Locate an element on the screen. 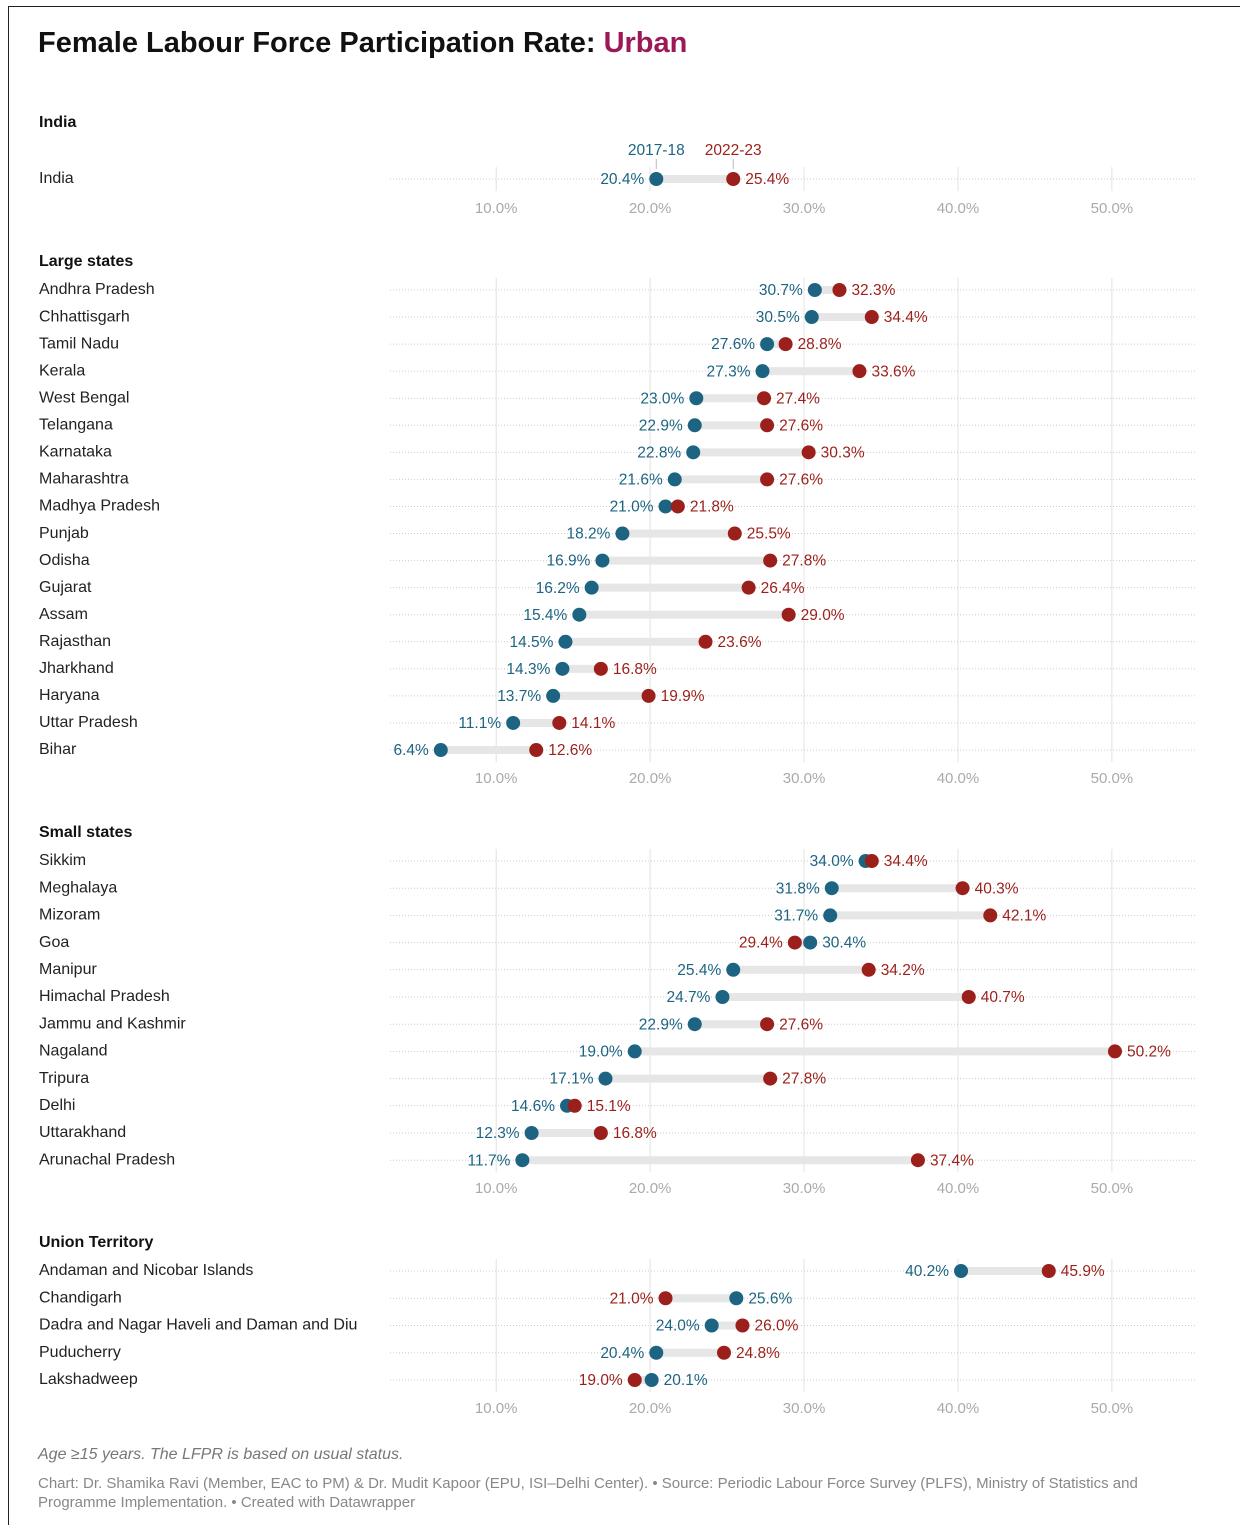  value-label: 23.0% is located at coordinates (662, 398).